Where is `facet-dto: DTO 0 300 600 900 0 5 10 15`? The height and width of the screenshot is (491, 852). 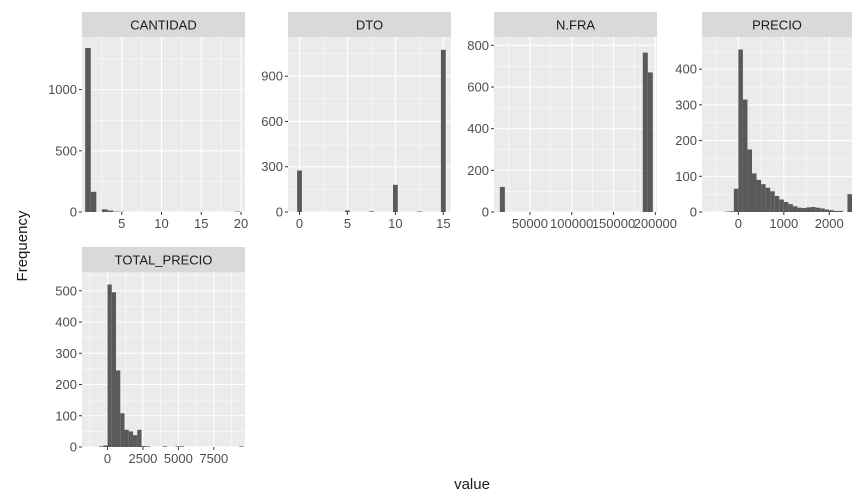 facet-dto: DTO 0 300 600 900 0 5 10 15 is located at coordinates (356, 121).